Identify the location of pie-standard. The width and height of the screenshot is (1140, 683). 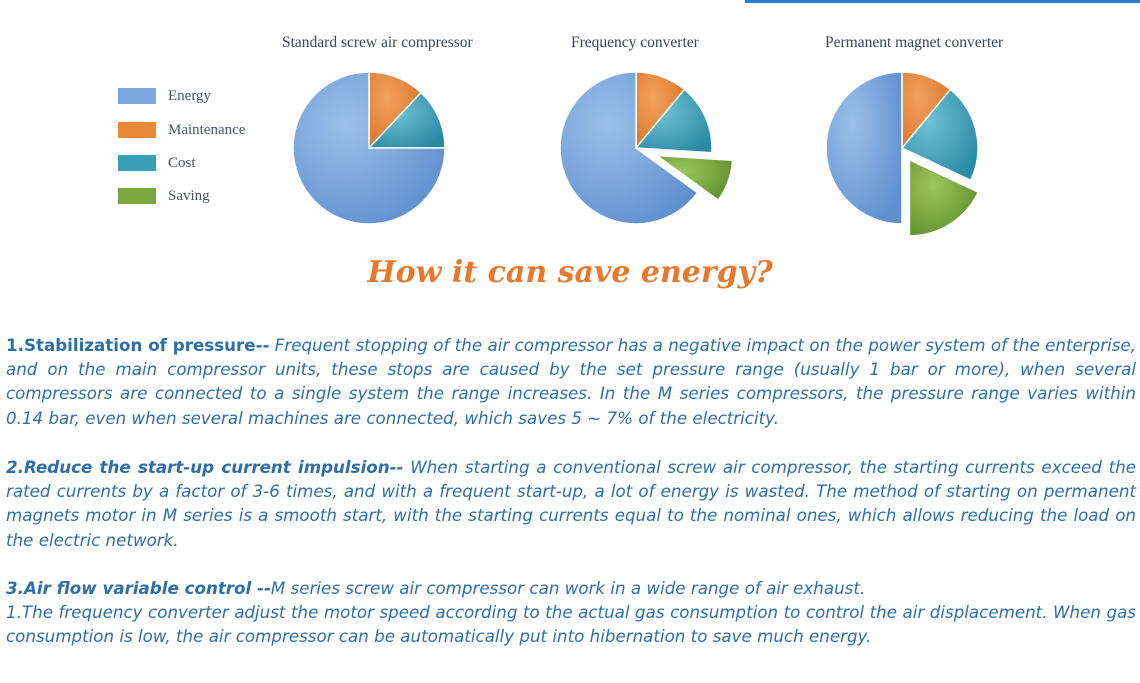
(369, 148).